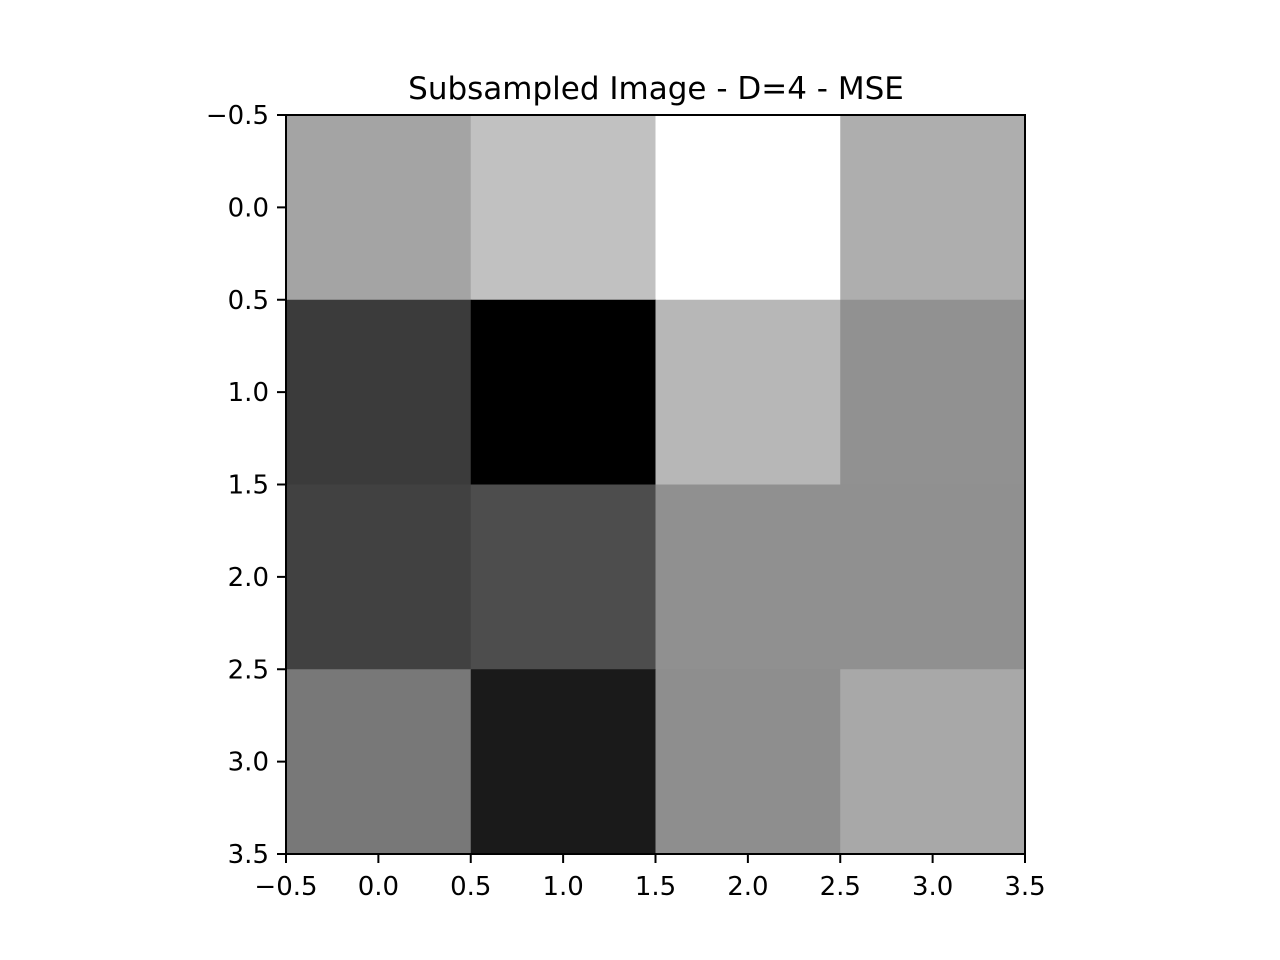  Describe the element at coordinates (840, 887) in the screenshot. I see `x-tick-label: 2.5` at that location.